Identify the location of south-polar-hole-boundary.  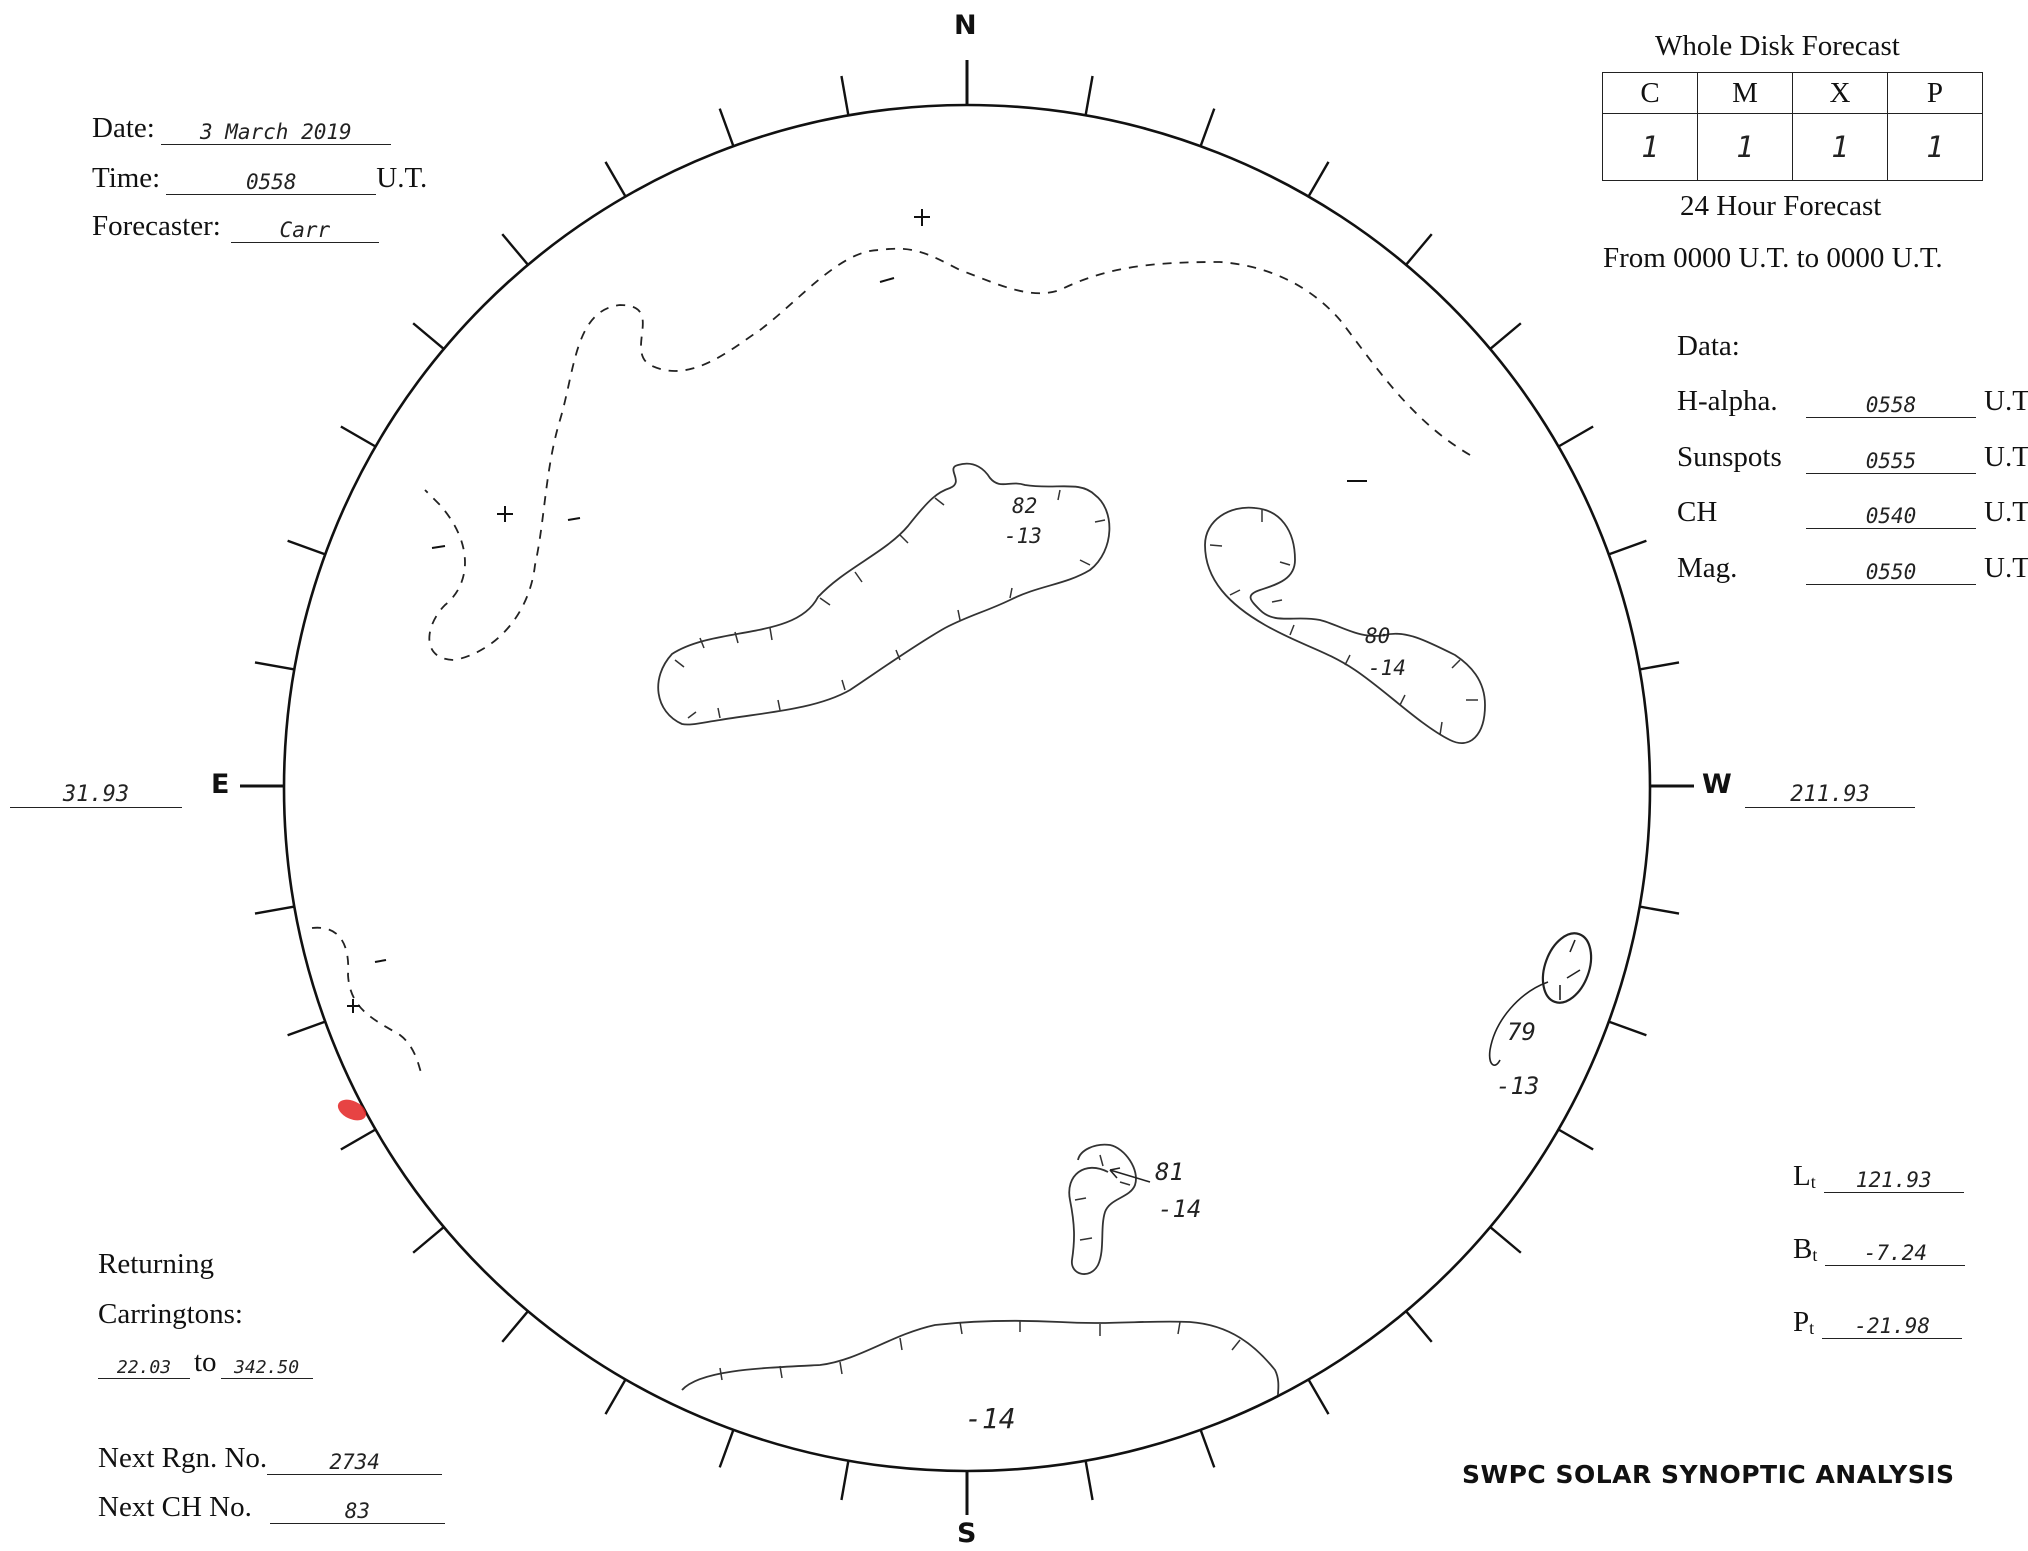
(980, 1357).